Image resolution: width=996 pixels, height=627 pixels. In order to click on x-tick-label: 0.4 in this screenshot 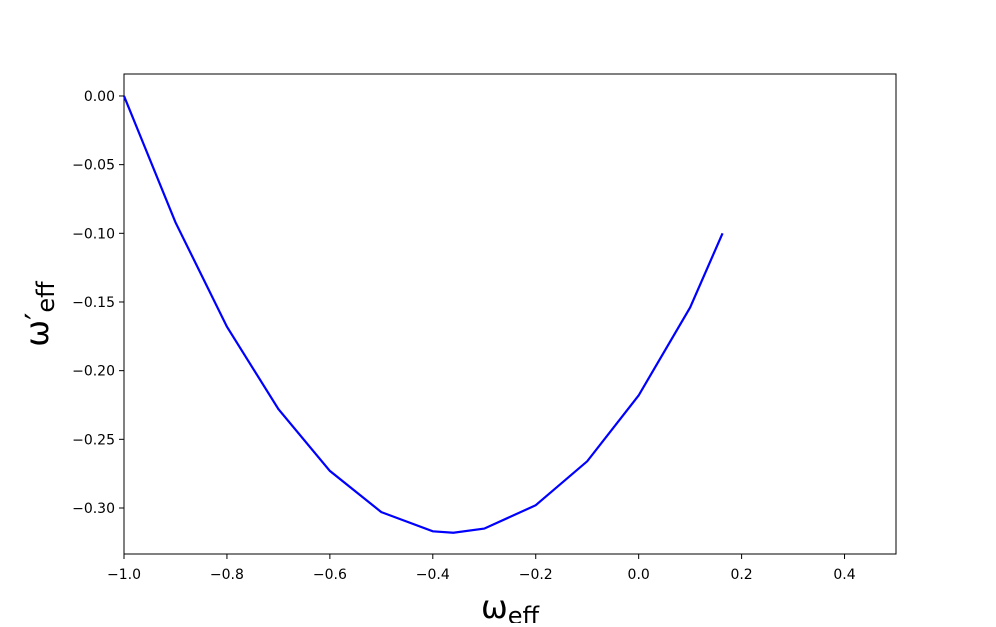, I will do `click(844, 575)`.